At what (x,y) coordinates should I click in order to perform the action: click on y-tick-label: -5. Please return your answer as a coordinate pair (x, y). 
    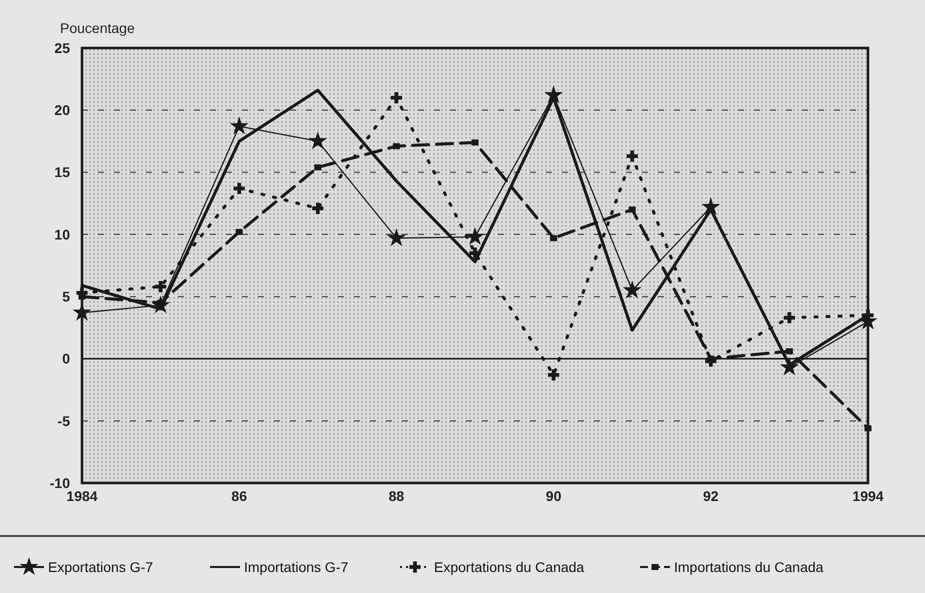
    Looking at the image, I should click on (64, 420).